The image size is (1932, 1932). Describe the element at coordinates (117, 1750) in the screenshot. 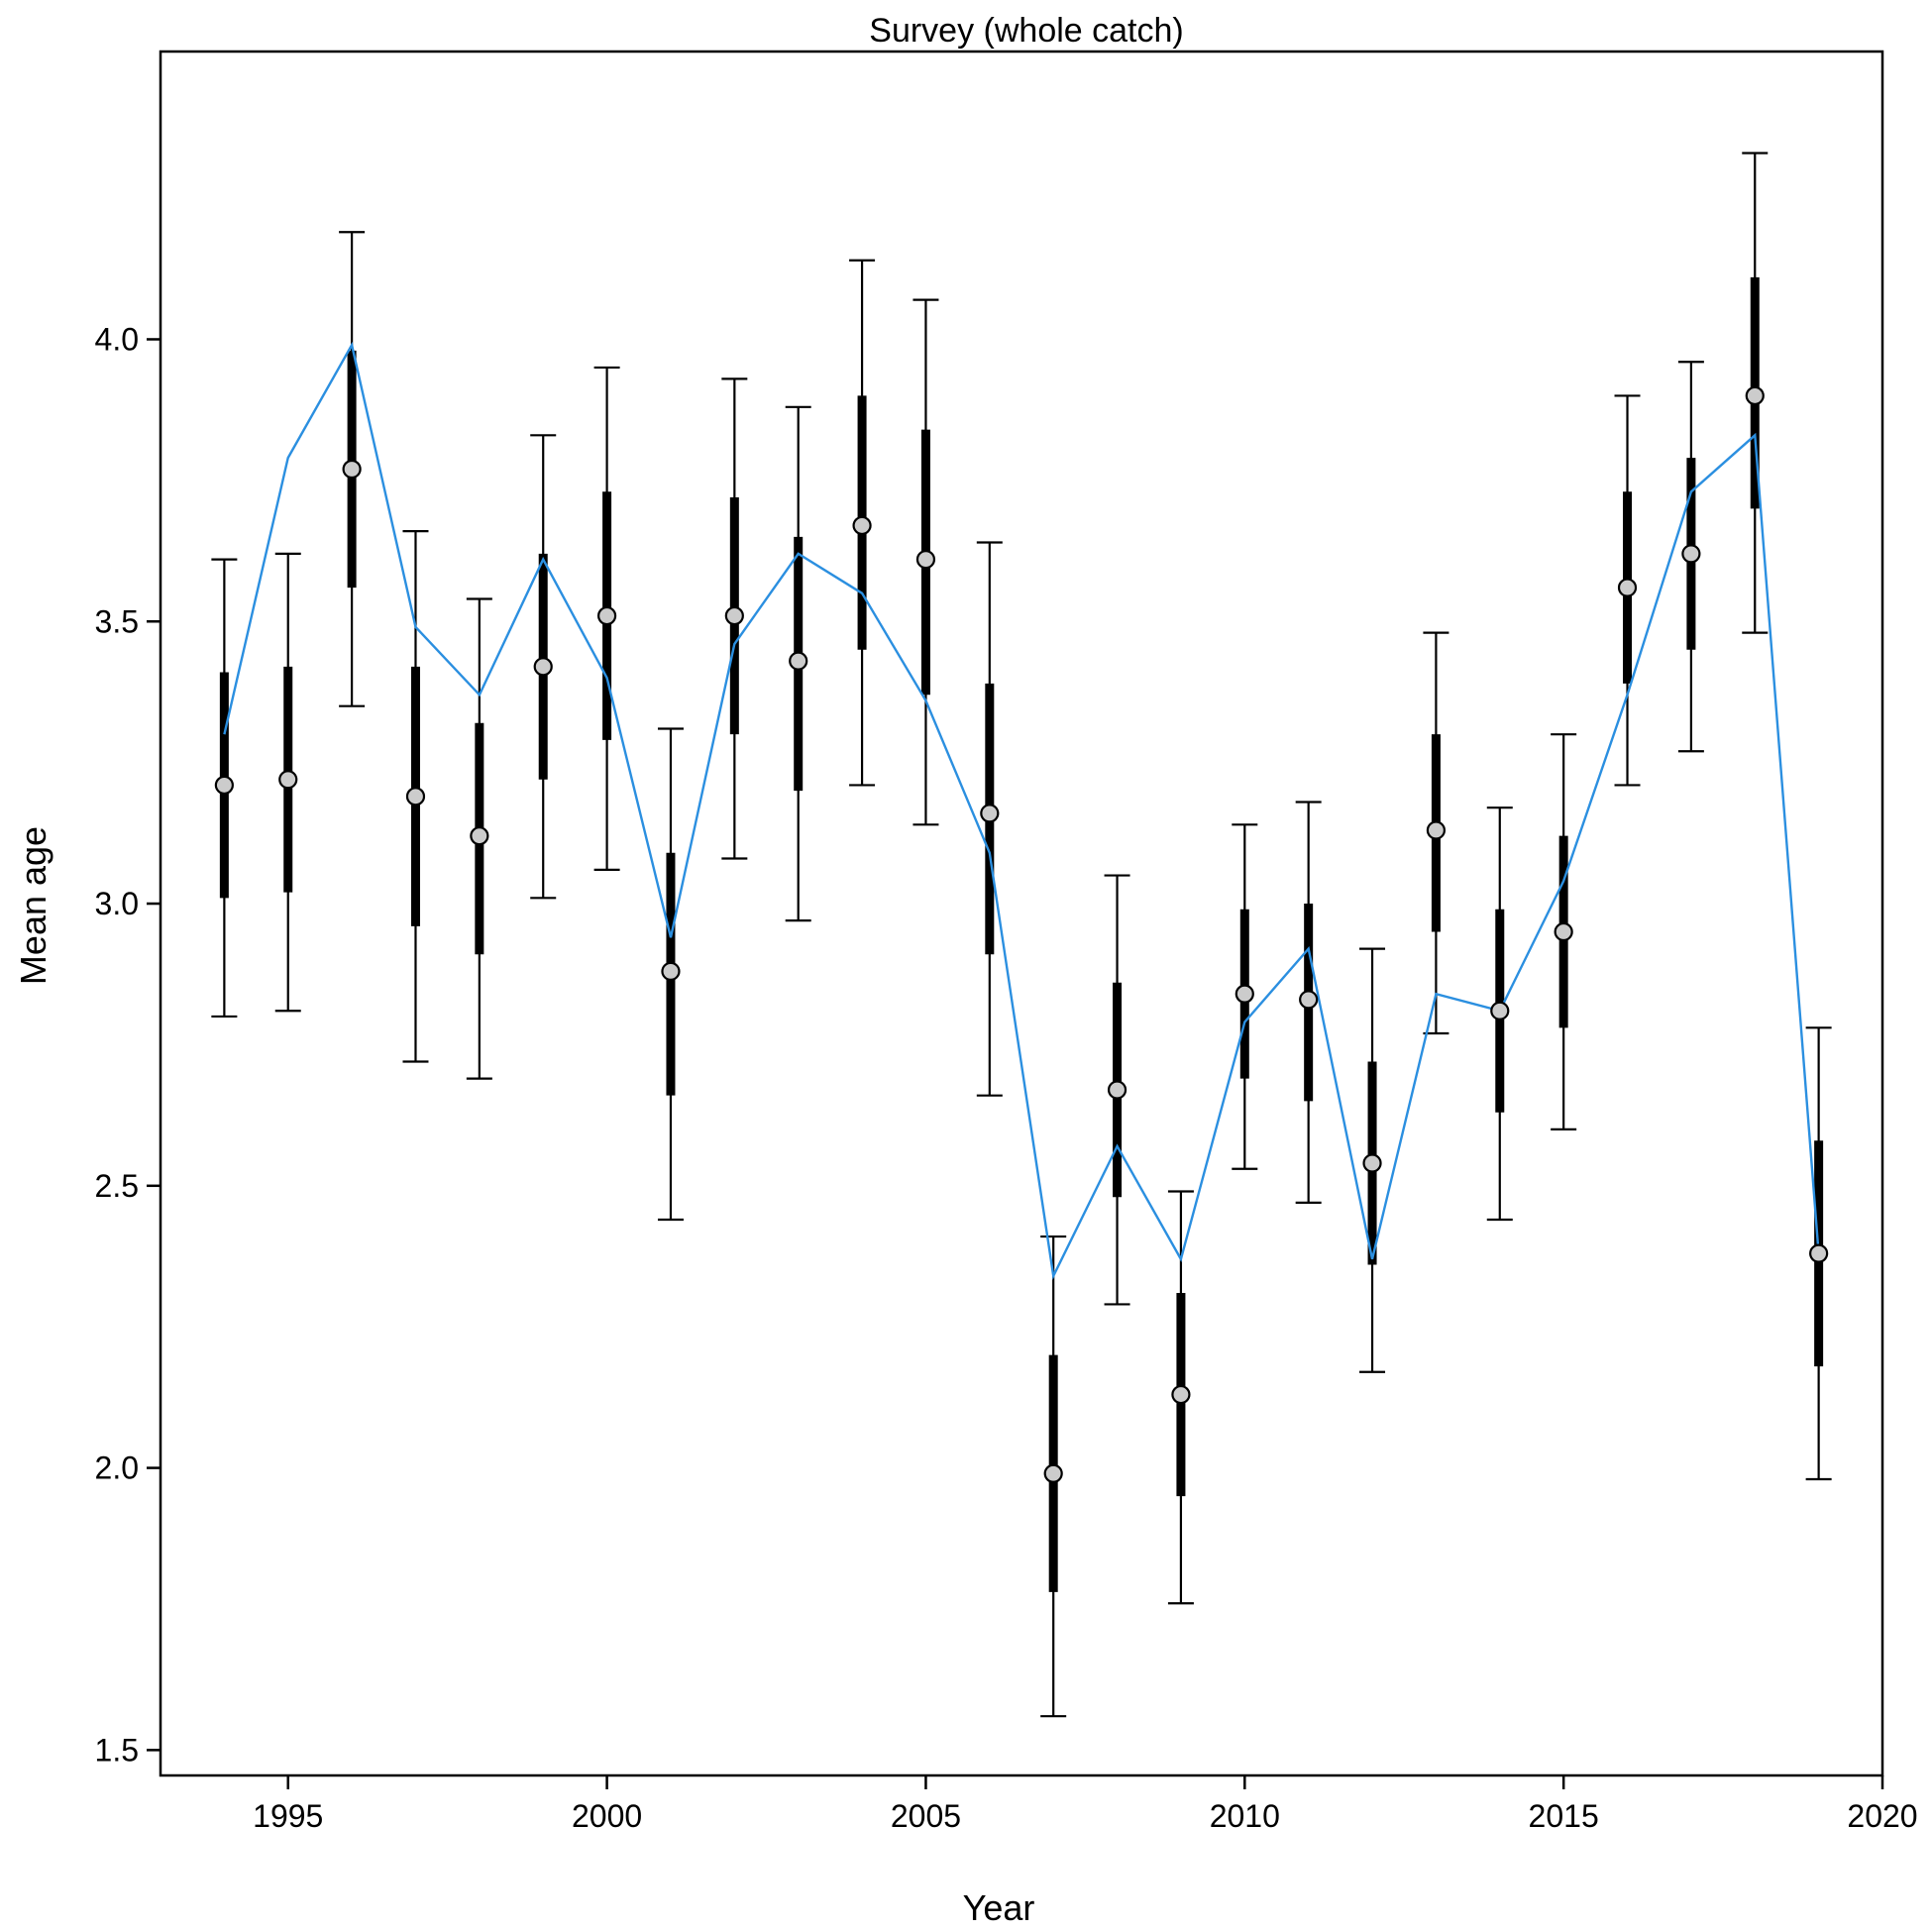

I see `y-tick-label: 1.5` at that location.